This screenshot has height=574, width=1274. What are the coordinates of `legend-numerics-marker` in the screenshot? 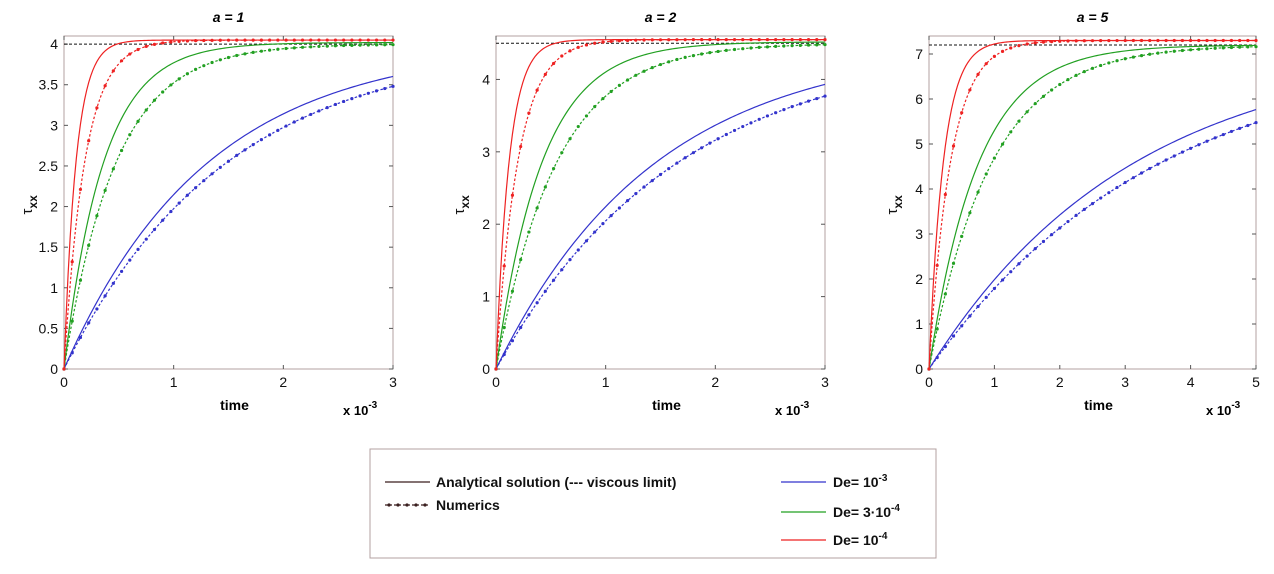 It's located at (425, 505).